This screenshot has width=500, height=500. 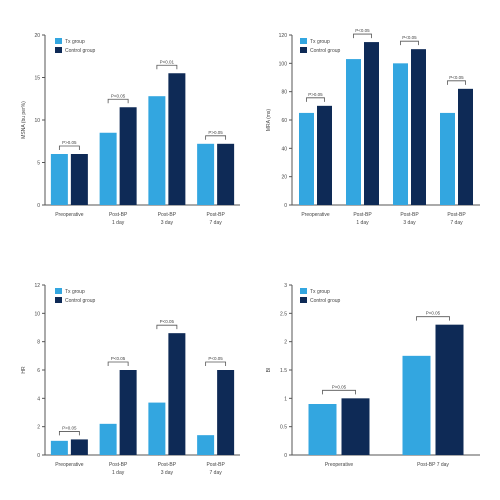 What do you see at coordinates (37, 79) in the screenshot?
I see `y-tick-label: 15` at bounding box center [37, 79].